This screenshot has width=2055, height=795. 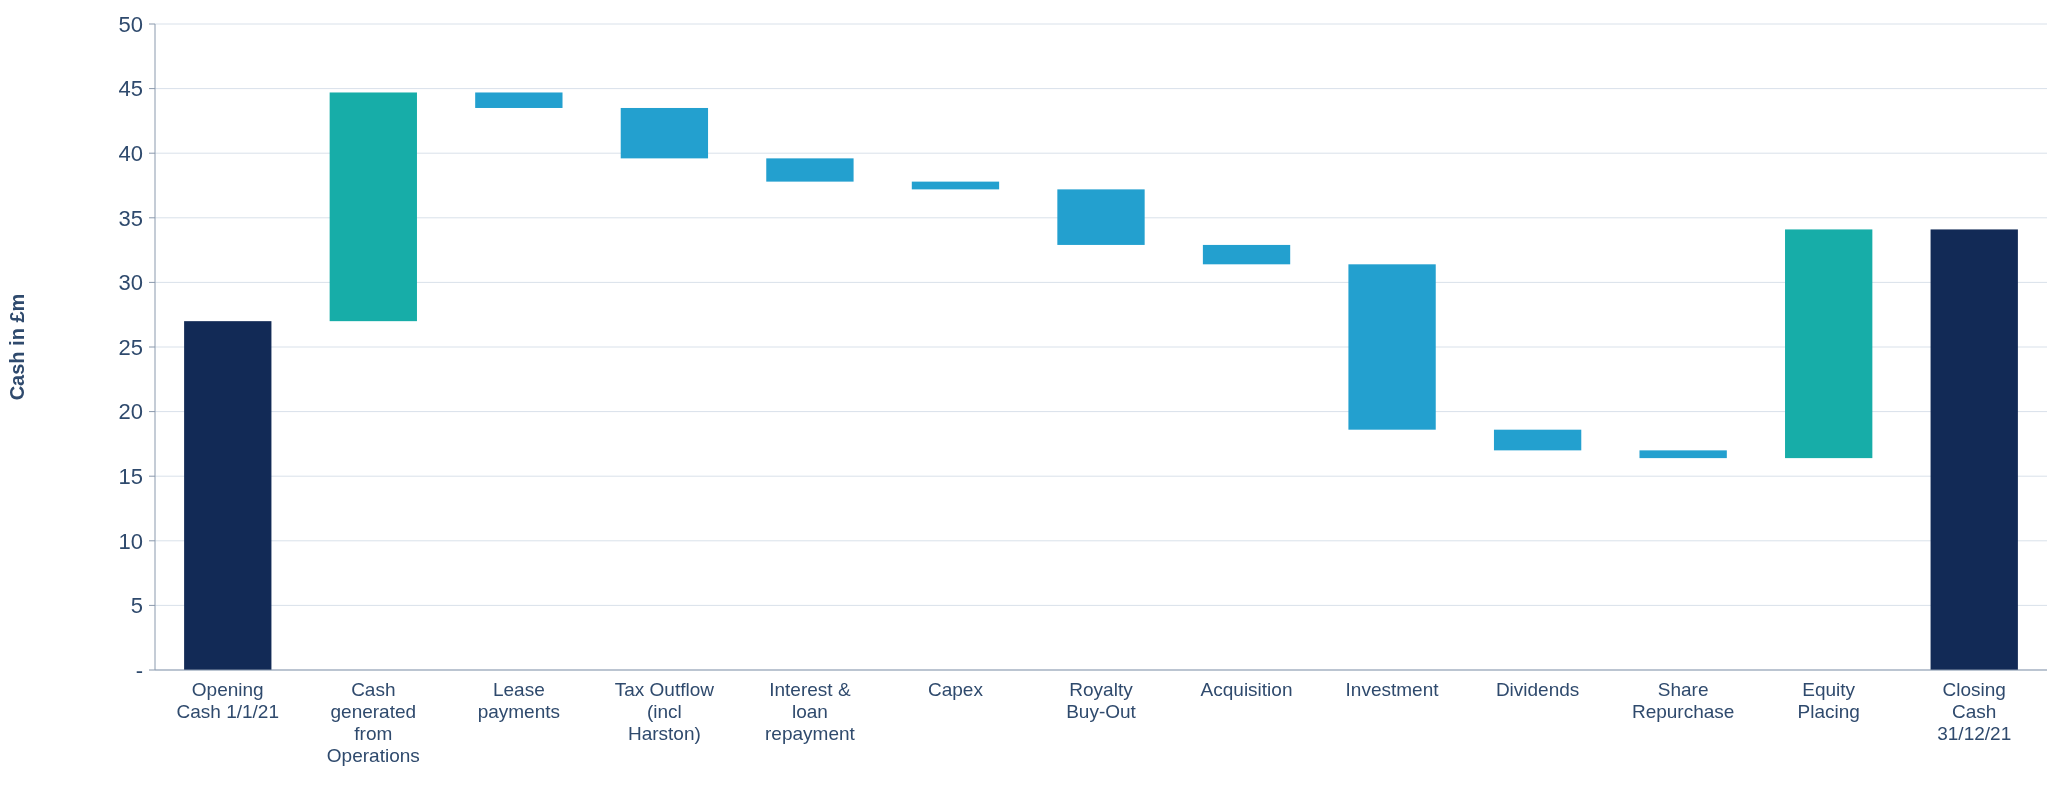 What do you see at coordinates (130, 347) in the screenshot?
I see `y-tick-label: 25` at bounding box center [130, 347].